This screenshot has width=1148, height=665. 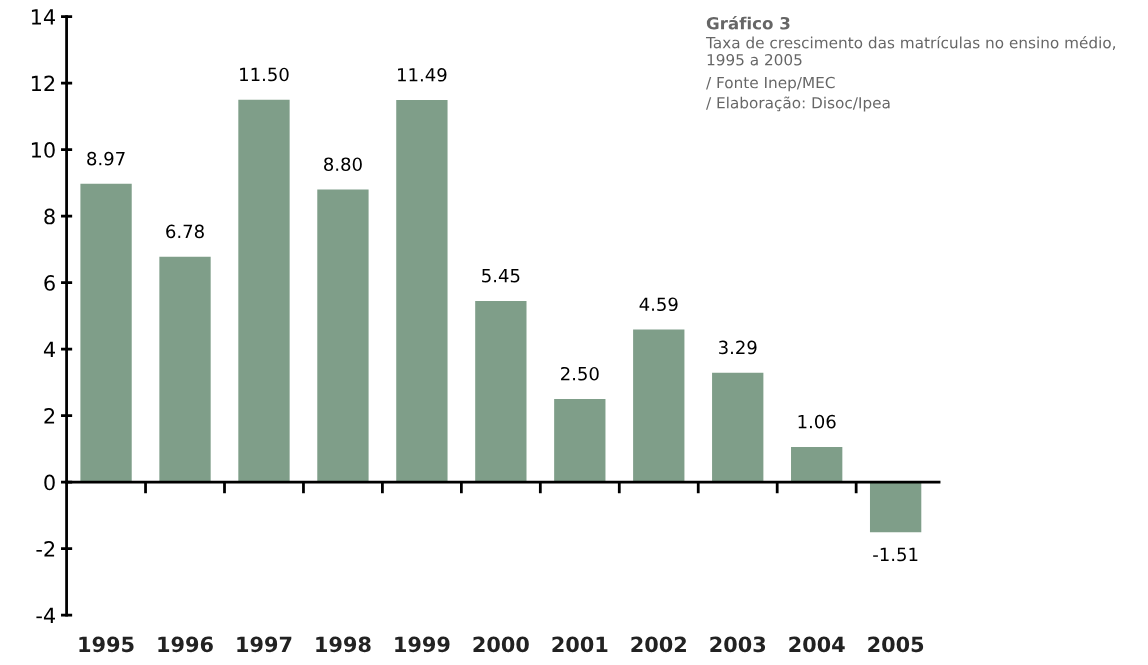 I want to click on data-label: 8.80, so click(x=343, y=164).